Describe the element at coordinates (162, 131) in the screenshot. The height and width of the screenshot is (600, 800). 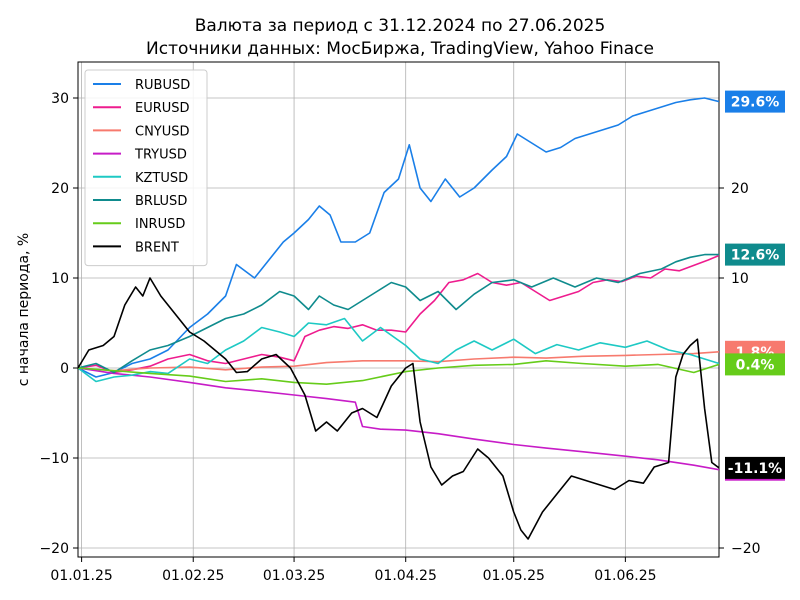
I see `legend-label-cnyusd: CNYUSD` at that location.